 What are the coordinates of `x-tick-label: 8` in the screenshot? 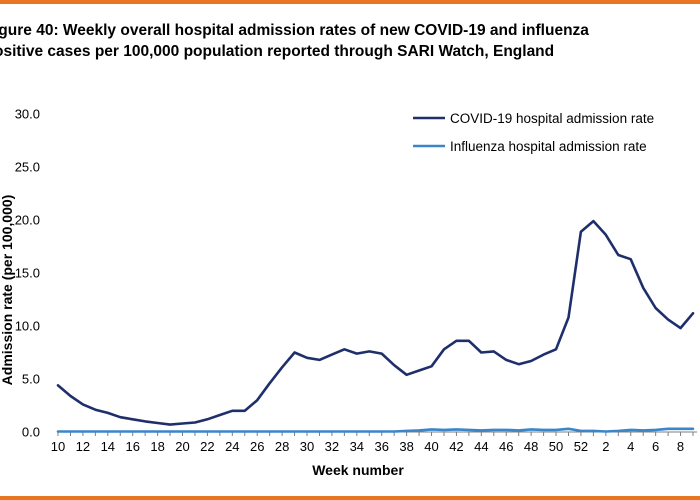 It's located at (680, 446).